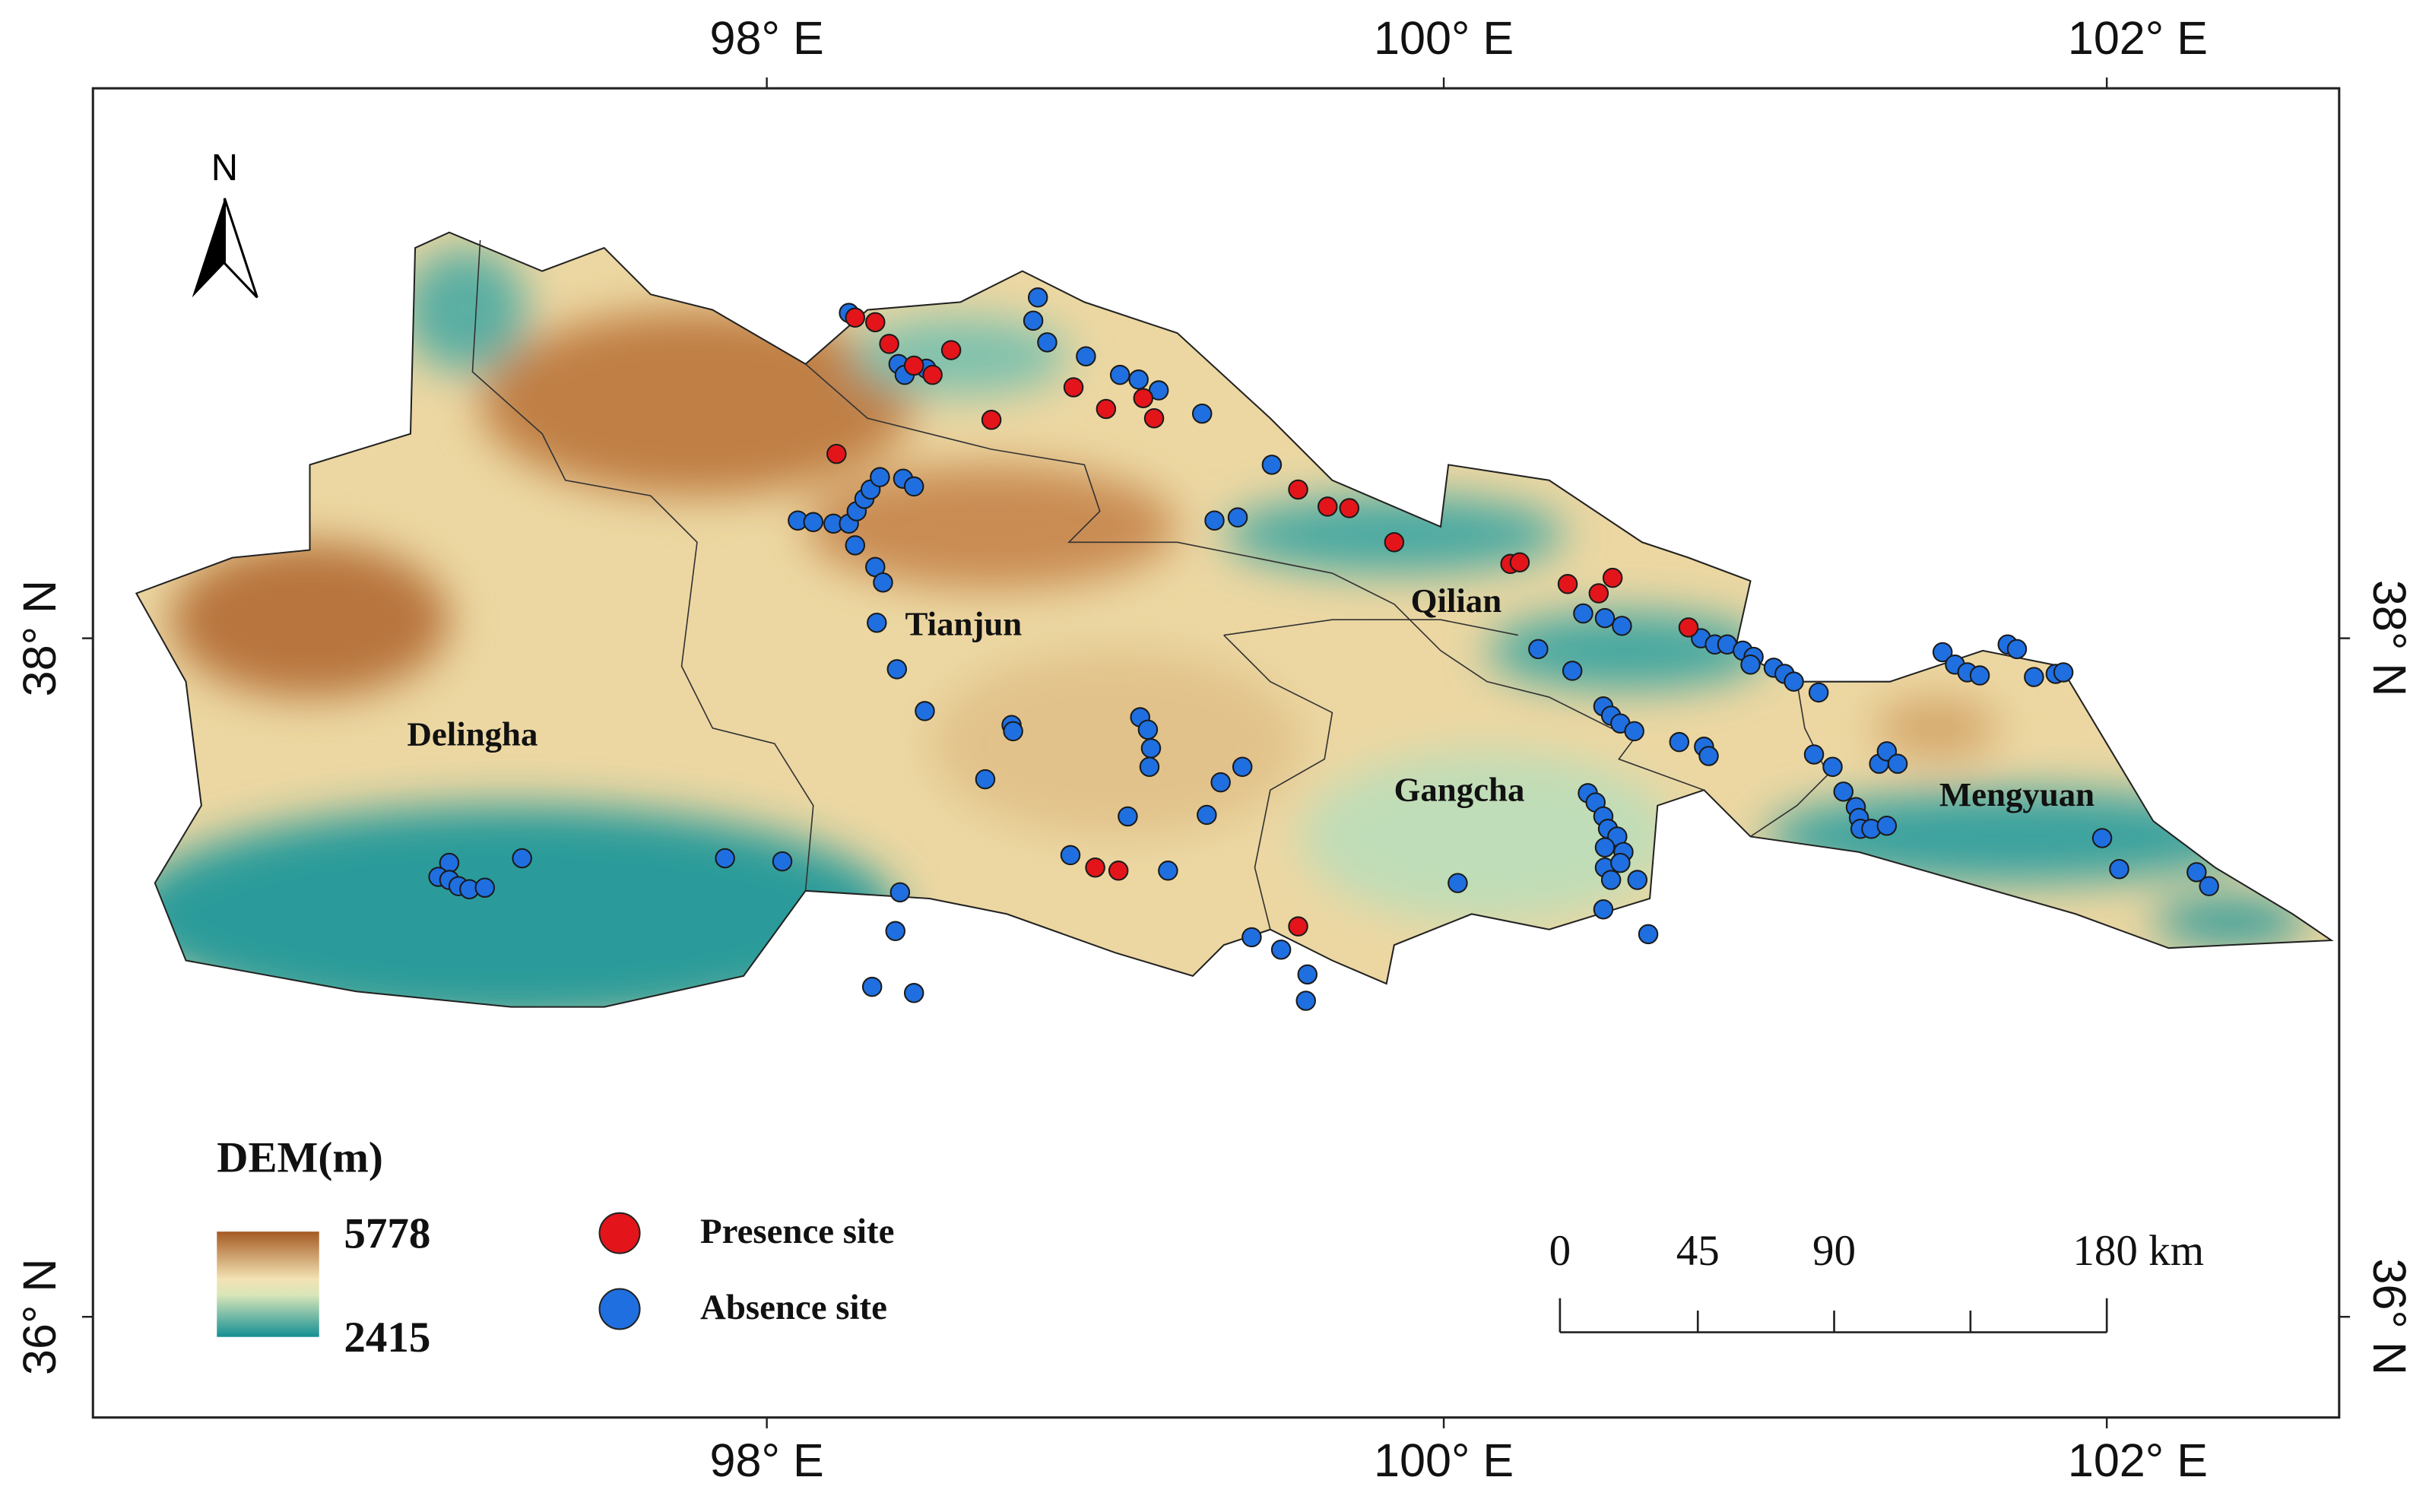 The width and height of the screenshot is (2429, 1512). Describe the element at coordinates (964, 624) in the screenshot. I see `region-label: Tianjun` at that location.